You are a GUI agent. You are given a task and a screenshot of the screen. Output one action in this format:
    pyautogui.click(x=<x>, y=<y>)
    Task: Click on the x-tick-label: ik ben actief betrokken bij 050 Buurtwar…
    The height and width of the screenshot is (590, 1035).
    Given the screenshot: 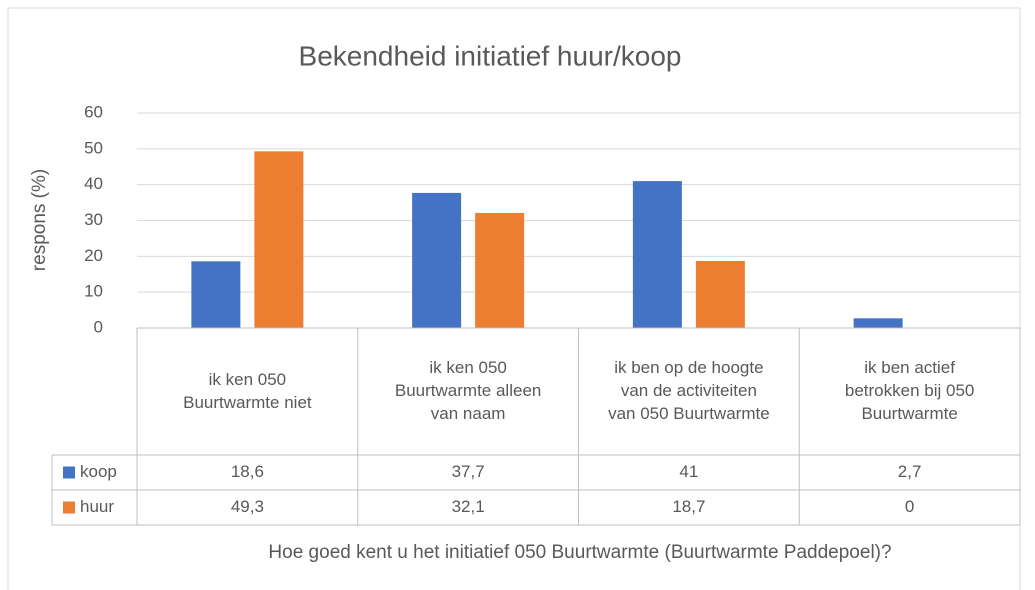 What is the action you would take?
    pyautogui.click(x=909, y=390)
    